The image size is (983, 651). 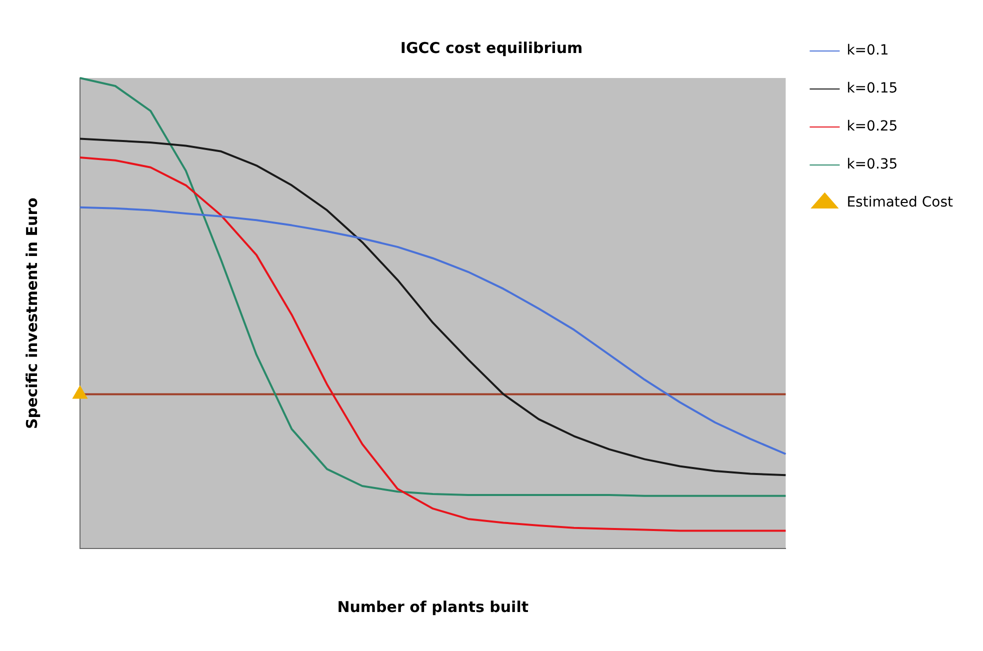 What do you see at coordinates (872, 164) in the screenshot?
I see `legend-label: k=0.35` at bounding box center [872, 164].